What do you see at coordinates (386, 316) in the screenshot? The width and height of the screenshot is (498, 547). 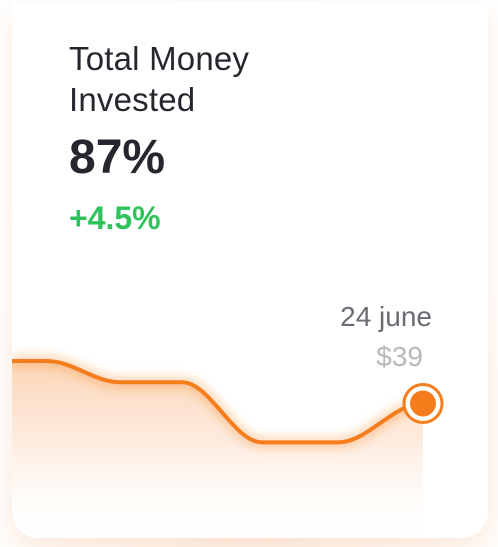 I see `tooltip-date: 24 june` at bounding box center [386, 316].